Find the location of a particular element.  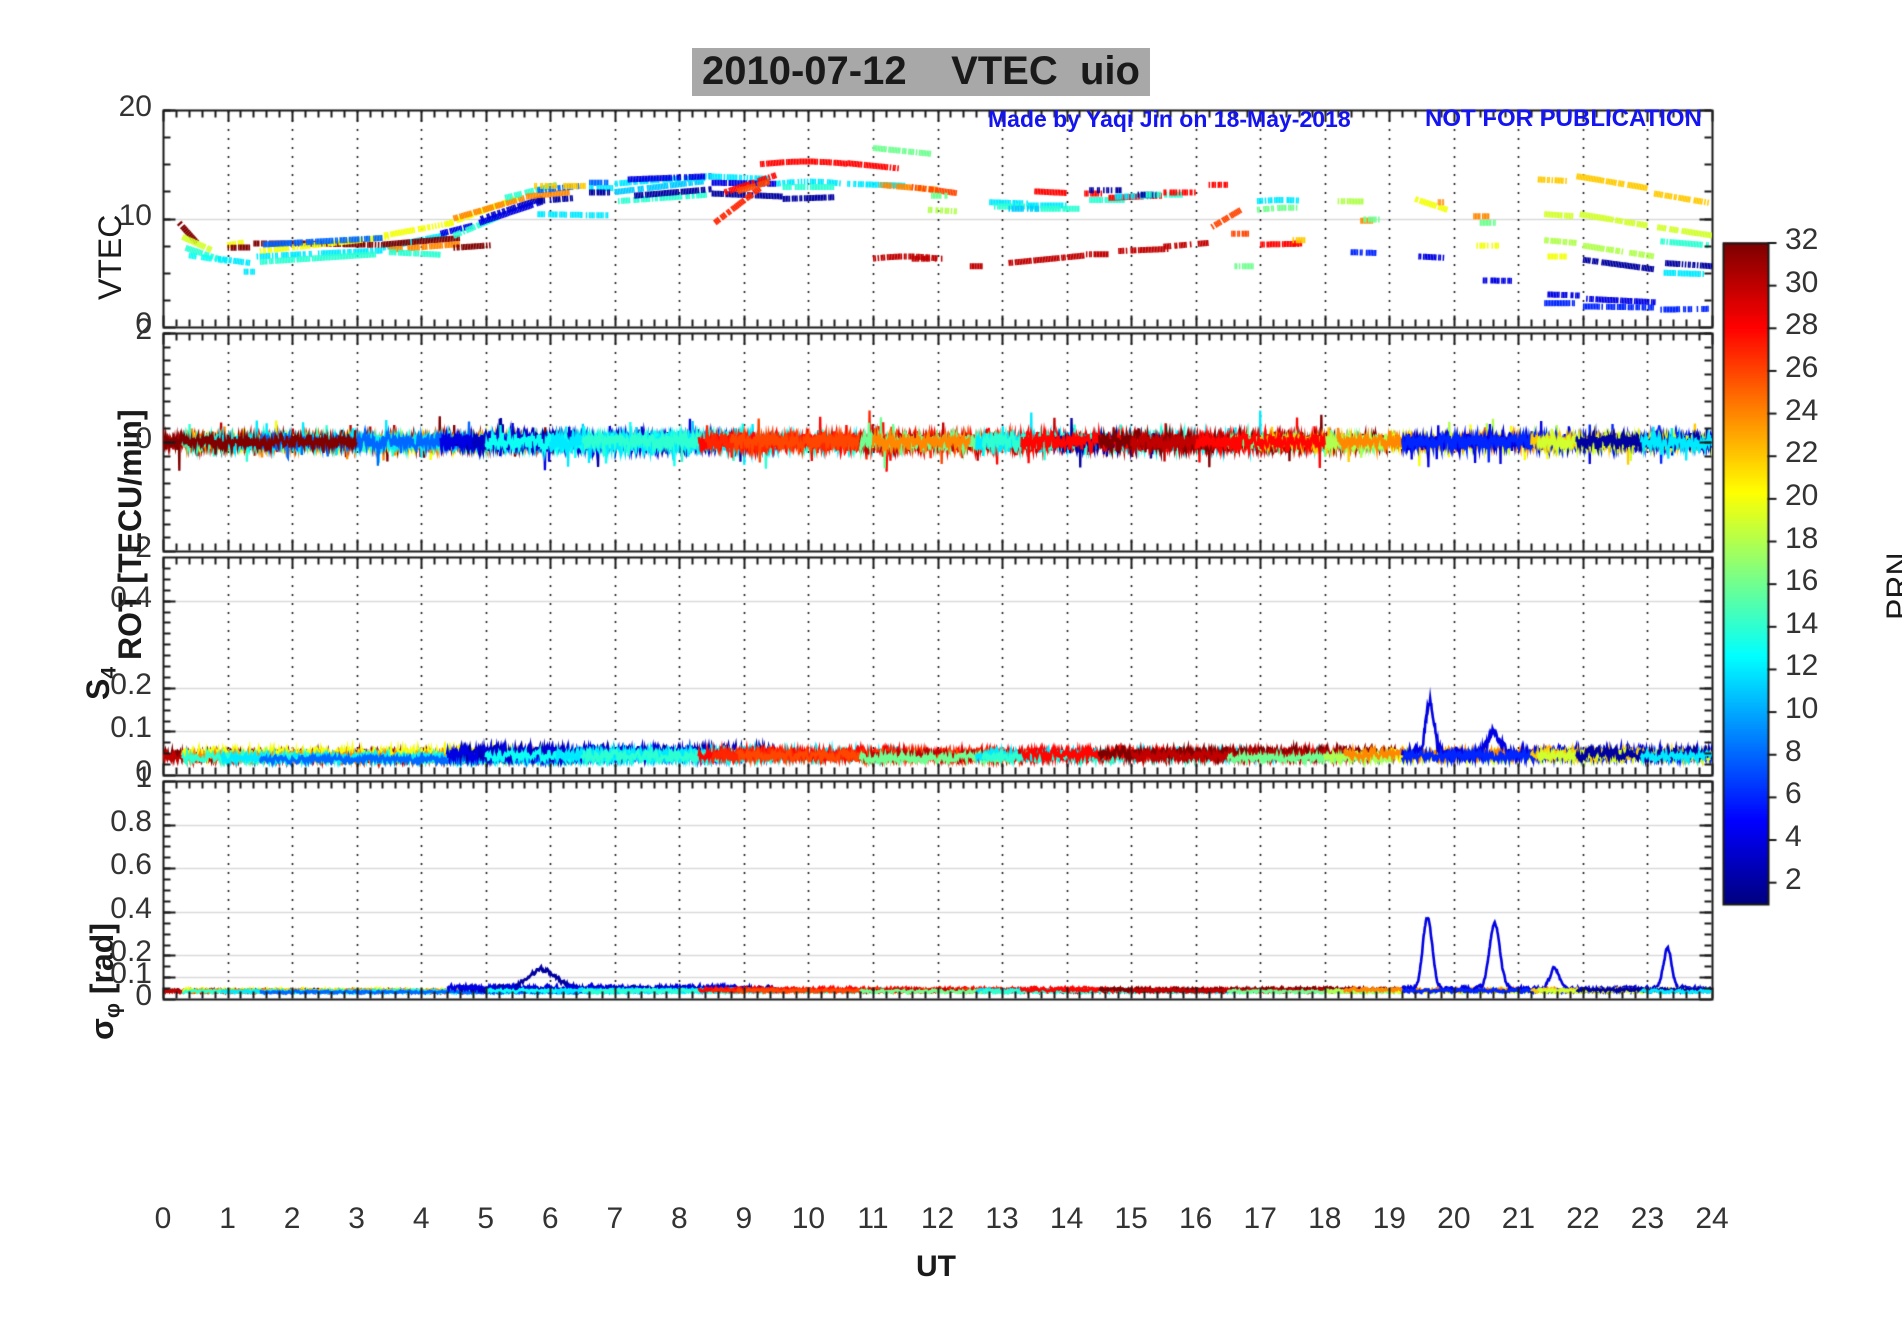

ytick-label-s4-0: 0 is located at coordinates (143, 771).